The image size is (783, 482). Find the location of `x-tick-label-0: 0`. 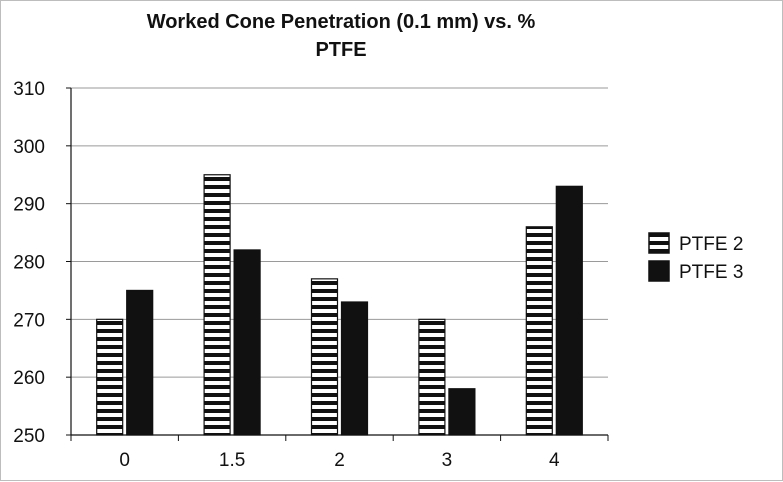

x-tick-label-0: 0 is located at coordinates (124, 460).